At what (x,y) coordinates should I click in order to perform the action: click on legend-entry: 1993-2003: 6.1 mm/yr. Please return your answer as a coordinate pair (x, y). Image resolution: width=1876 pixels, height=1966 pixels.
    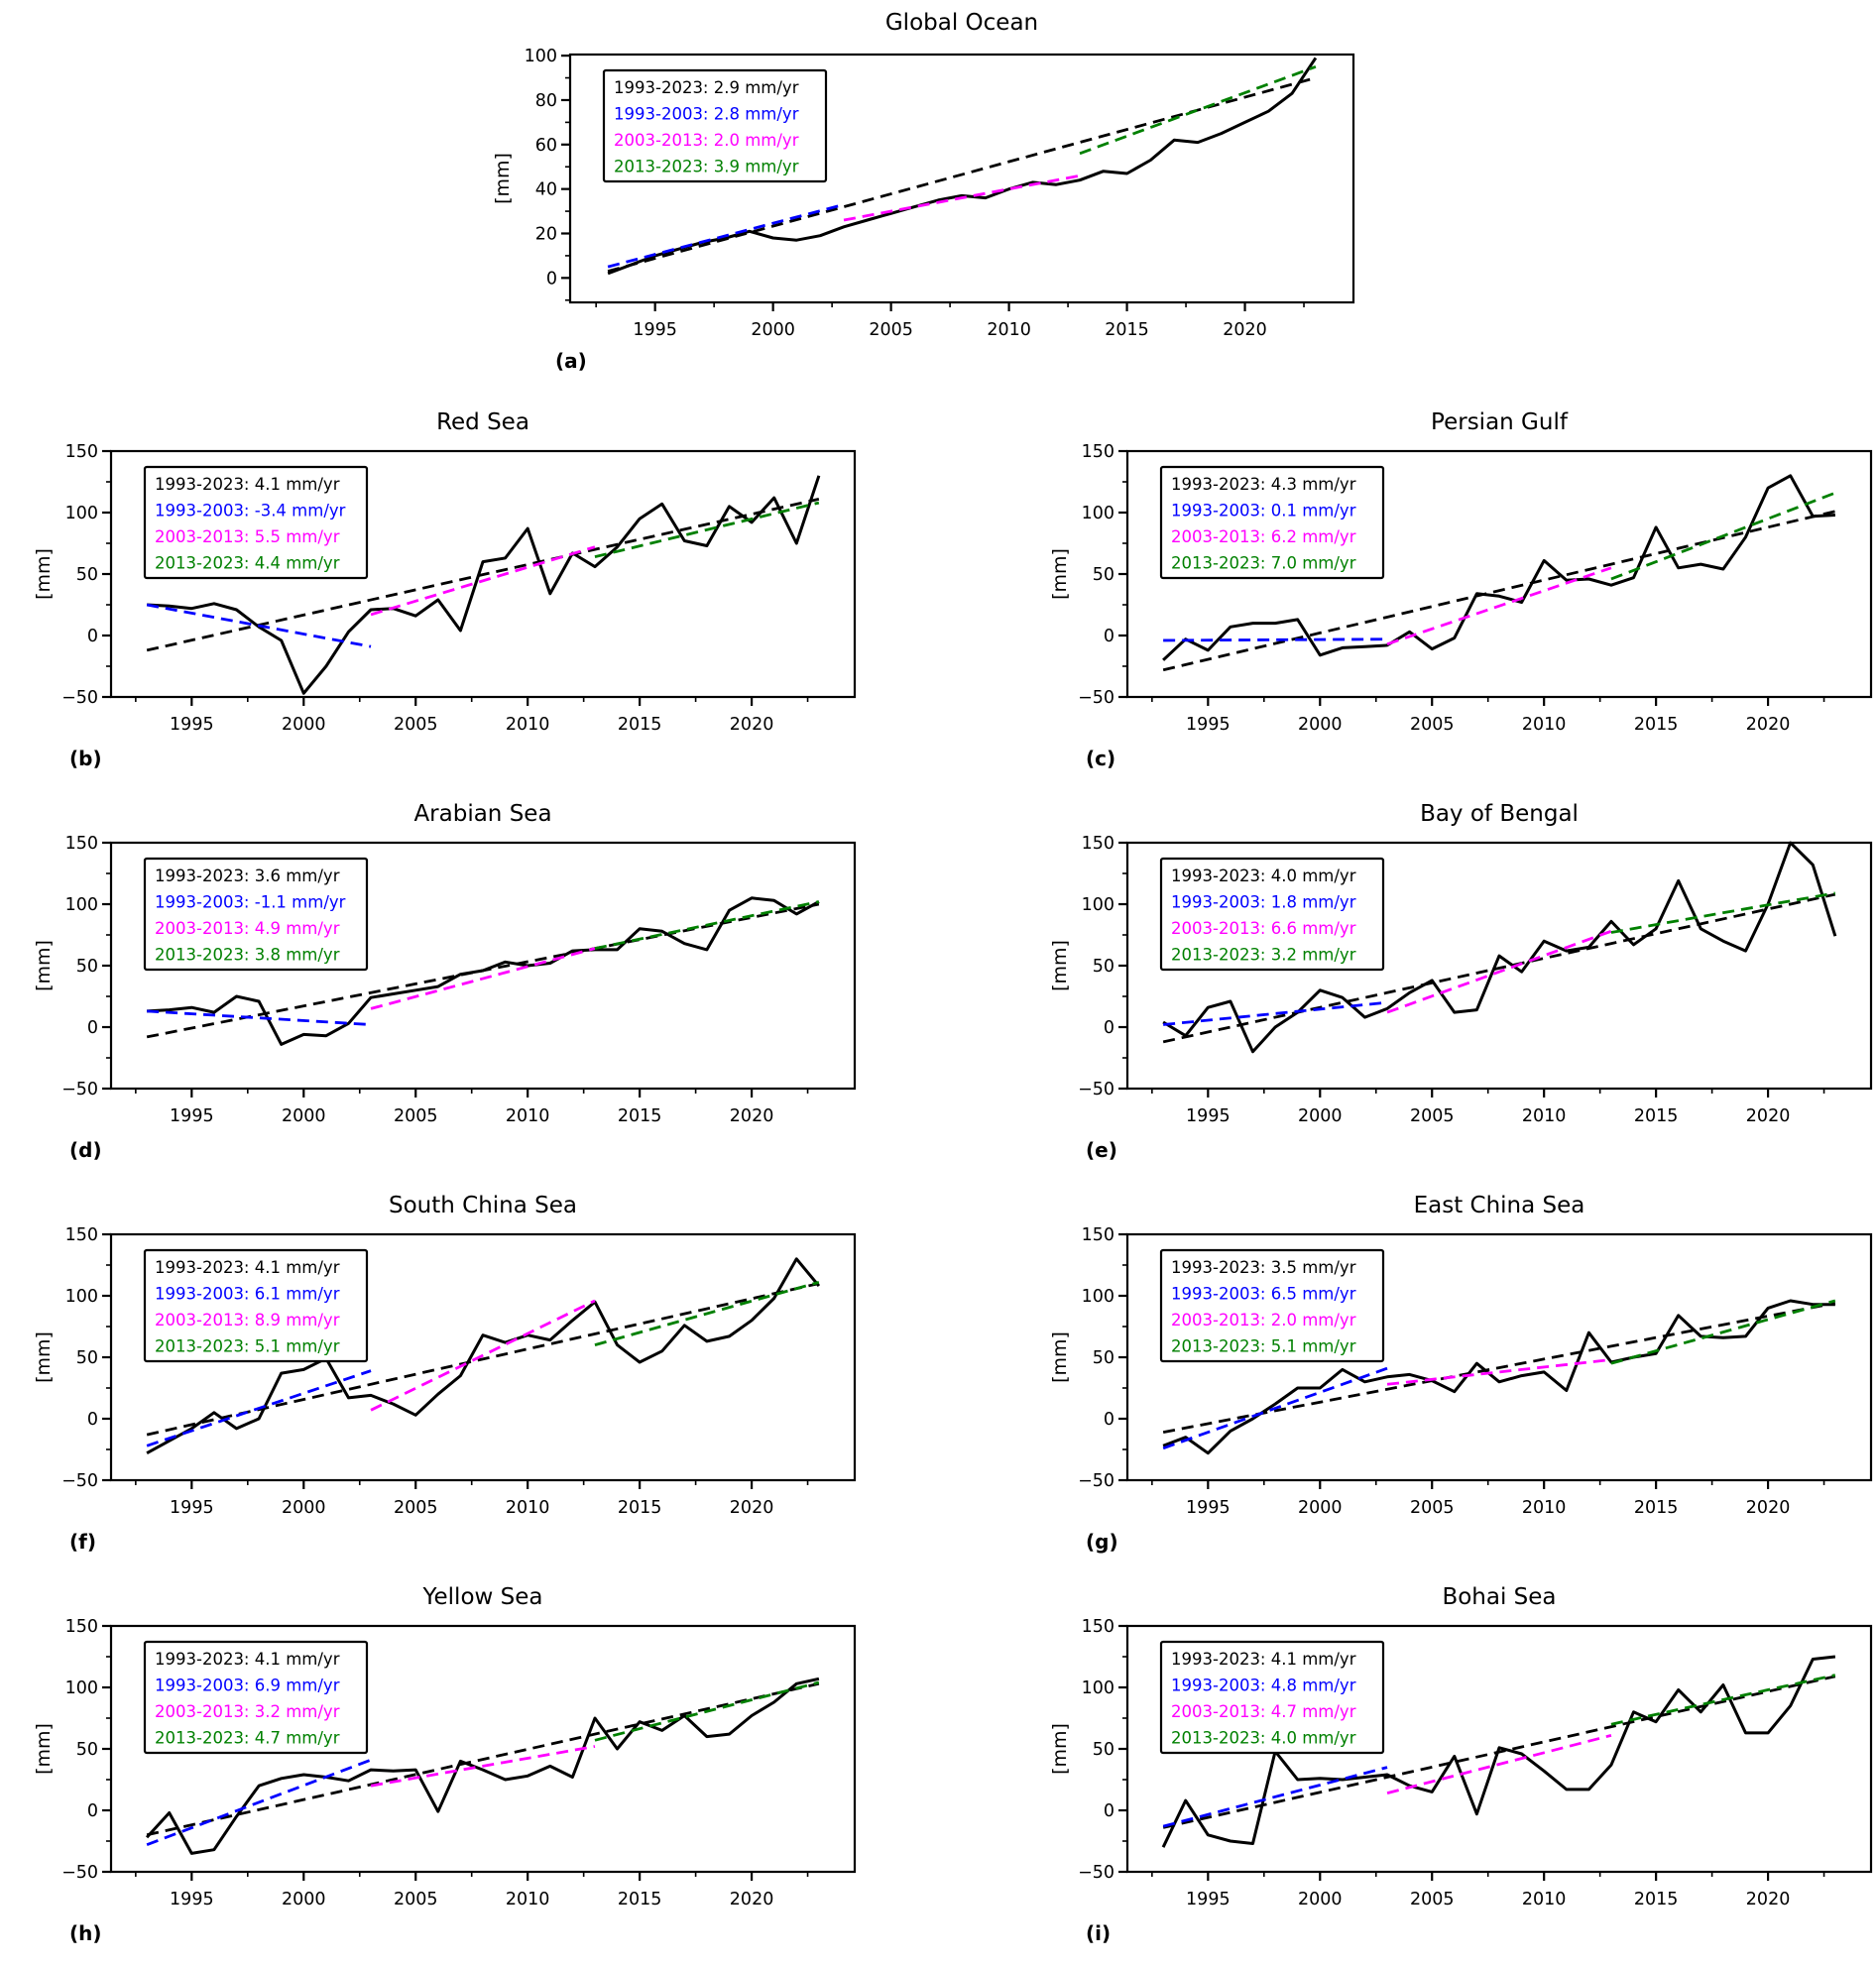
    Looking at the image, I should click on (248, 1294).